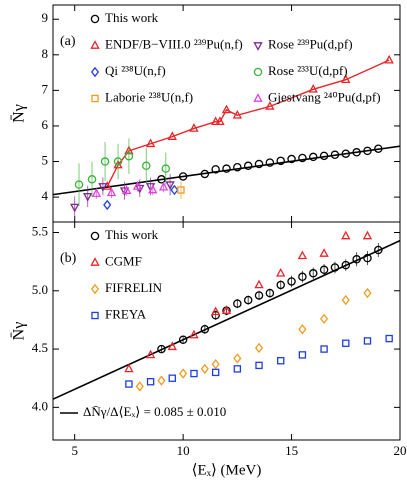  What do you see at coordinates (40, 405) in the screenshot?
I see `y-tick-label: 4.0` at bounding box center [40, 405].